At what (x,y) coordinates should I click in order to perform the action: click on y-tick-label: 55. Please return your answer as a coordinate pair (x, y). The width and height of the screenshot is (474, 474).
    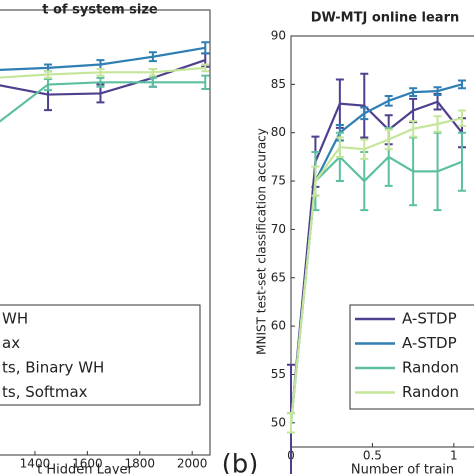
    Looking at the image, I should click on (278, 374).